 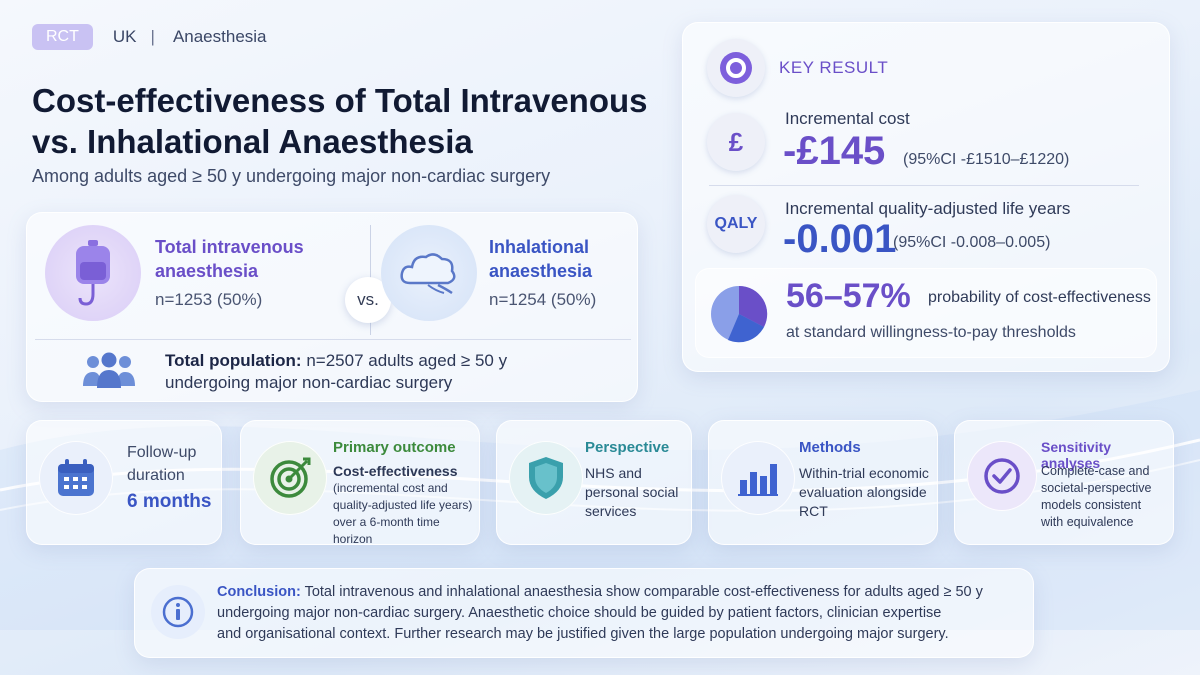 What do you see at coordinates (736, 224) in the screenshot?
I see `qaly-icon: QALY` at bounding box center [736, 224].